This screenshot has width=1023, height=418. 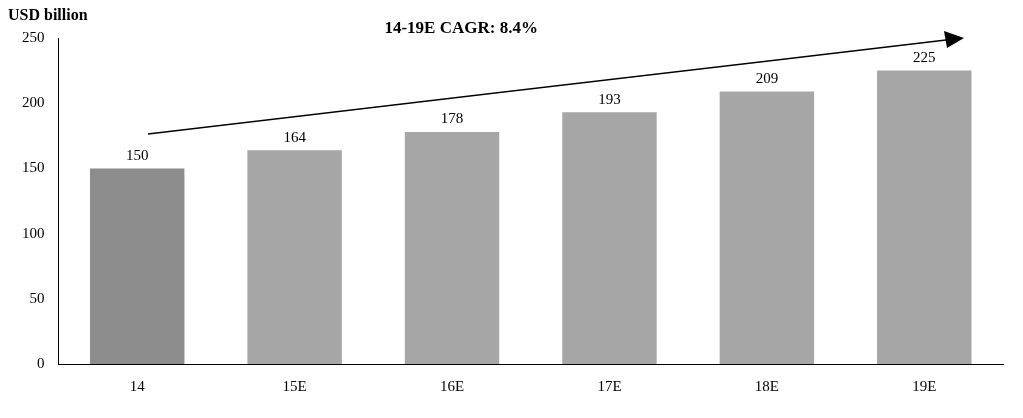 I want to click on x-tick-label: 14, so click(x=137, y=385).